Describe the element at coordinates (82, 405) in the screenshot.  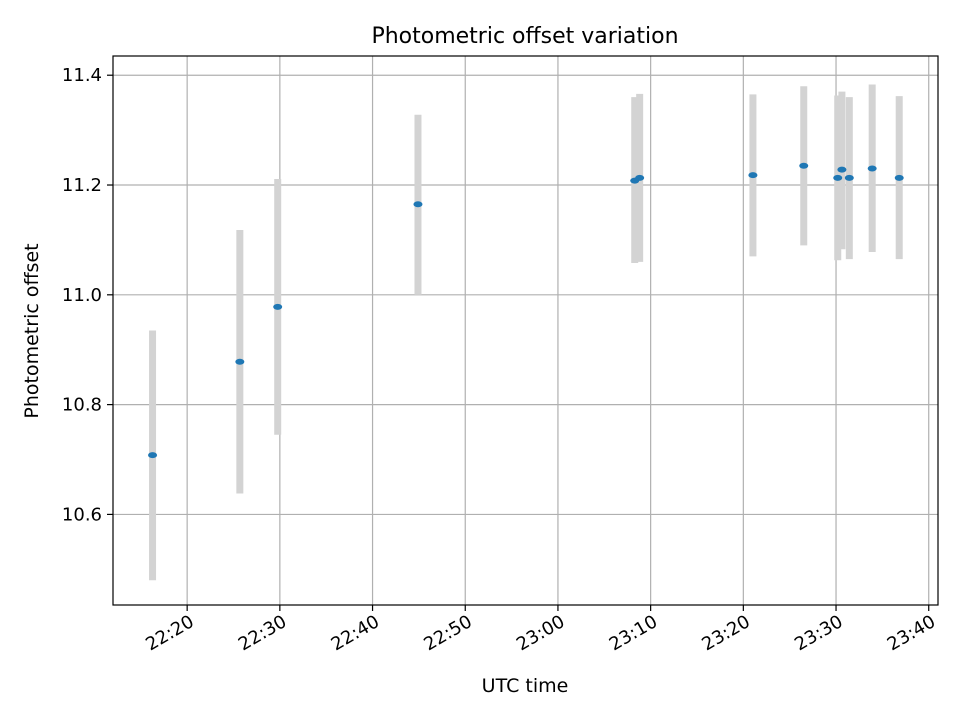
I see `y-tick-label: 10.8` at that location.